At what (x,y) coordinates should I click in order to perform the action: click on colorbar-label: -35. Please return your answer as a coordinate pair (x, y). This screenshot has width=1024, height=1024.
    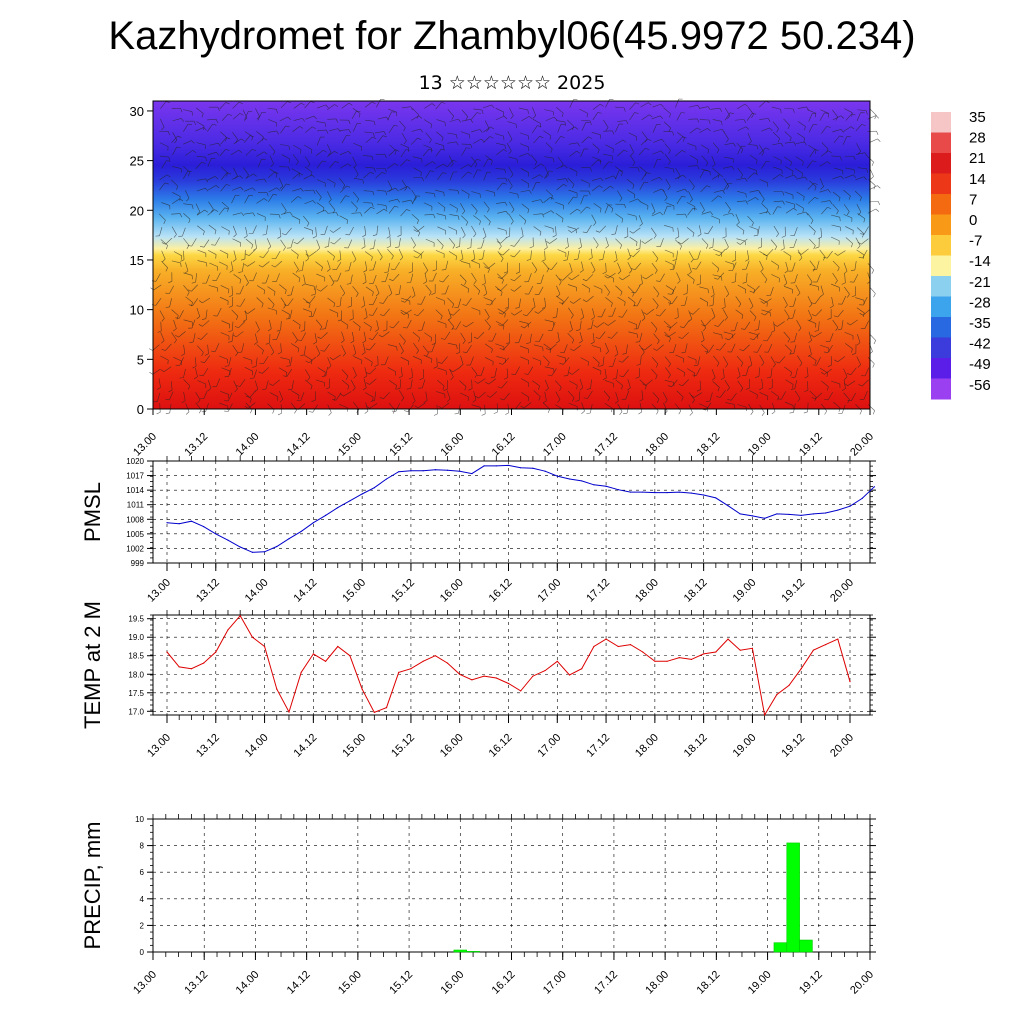
    Looking at the image, I should click on (980, 323).